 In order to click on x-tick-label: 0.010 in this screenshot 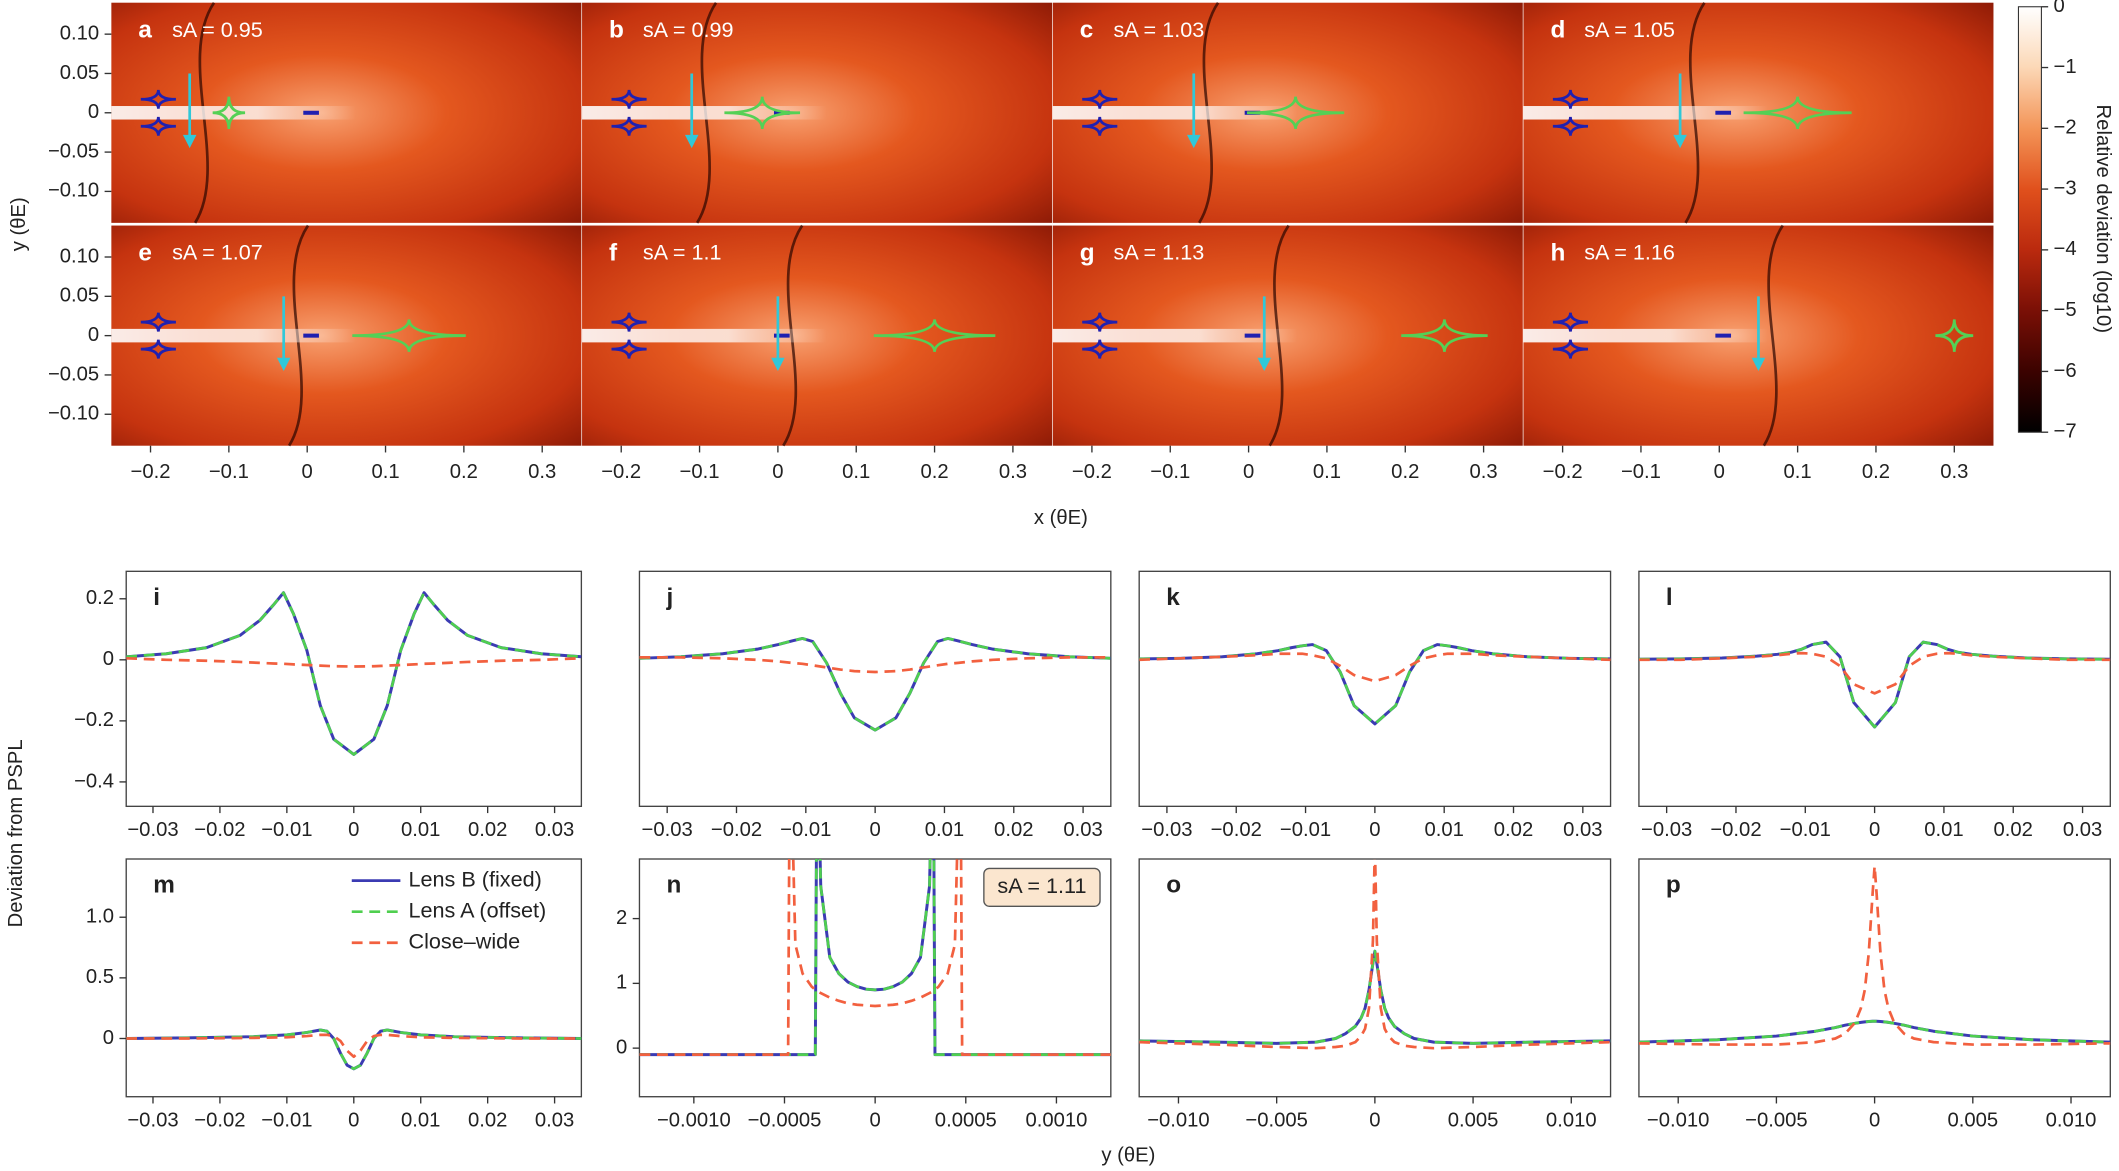, I will do `click(1571, 1120)`.